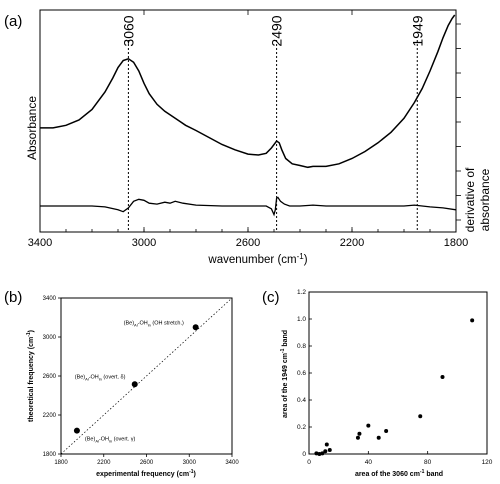  I want to click on panel-c-y-axis-label-sup: -1, so click(283, 350).